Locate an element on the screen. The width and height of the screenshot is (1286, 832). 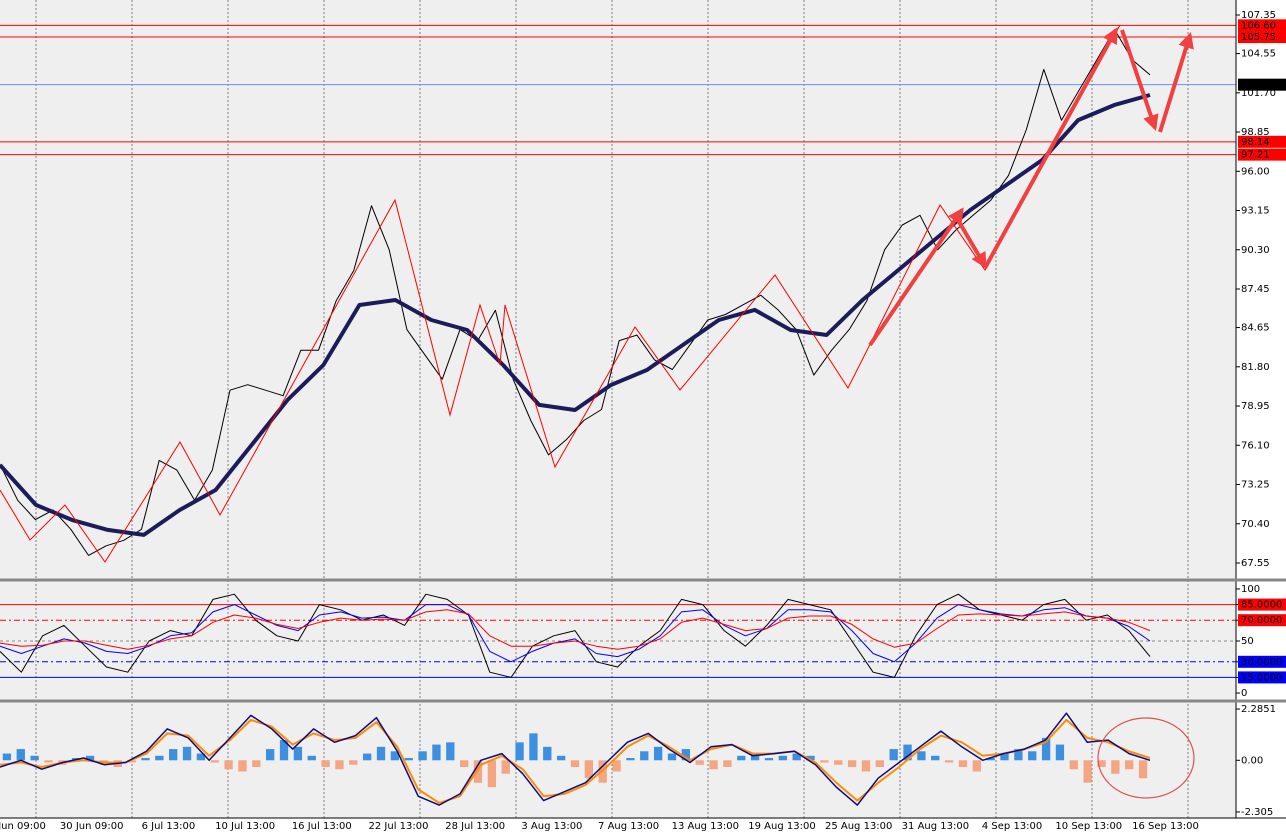
y-tick-label: 0.00 is located at coordinates (1252, 760).